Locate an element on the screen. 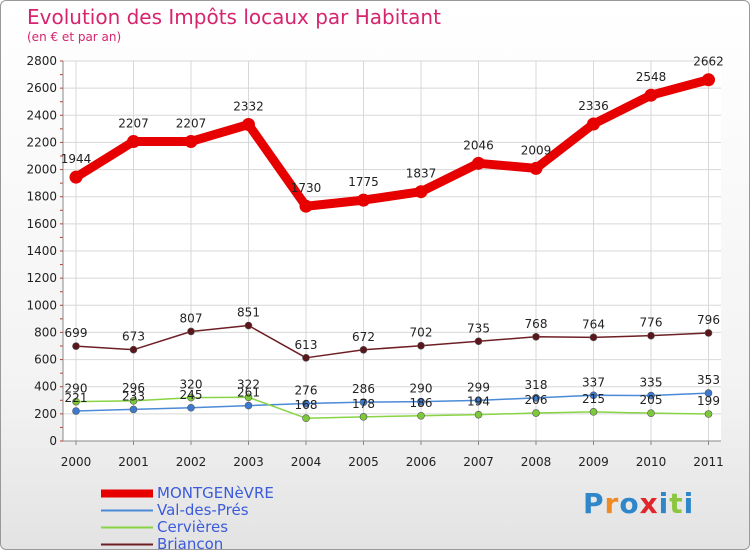 The width and height of the screenshot is (750, 550). data-label: 168 is located at coordinates (306, 405).